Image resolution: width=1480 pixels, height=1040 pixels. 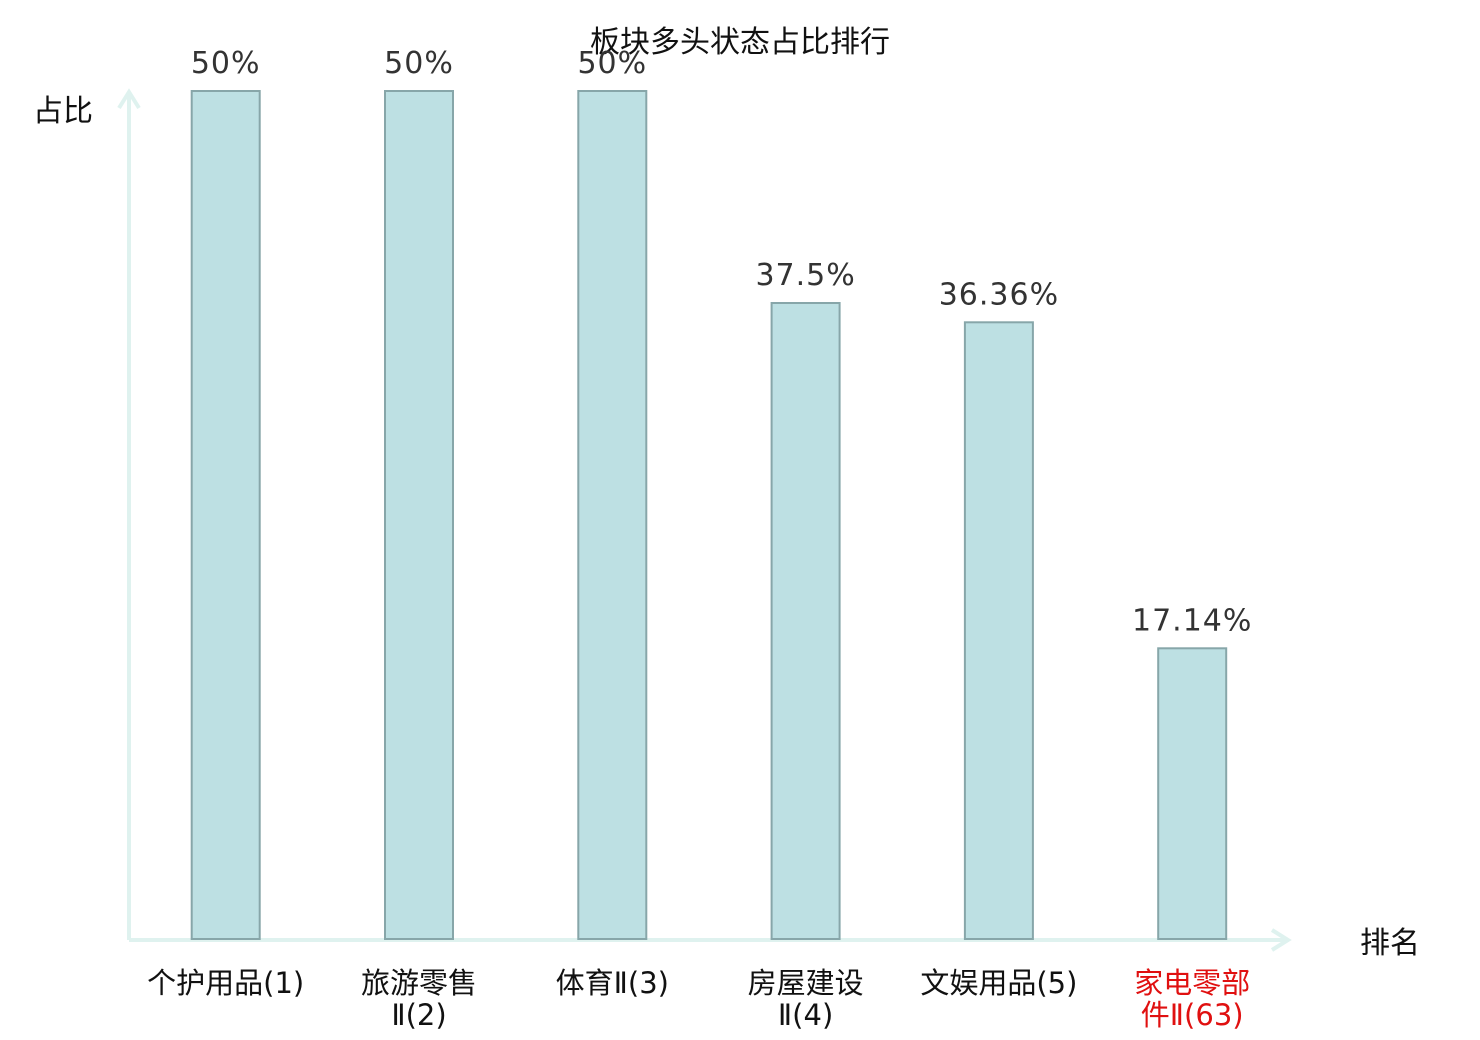 What do you see at coordinates (998, 983) in the screenshot?
I see `x-tick-label: 文娱用品(5)` at bounding box center [998, 983].